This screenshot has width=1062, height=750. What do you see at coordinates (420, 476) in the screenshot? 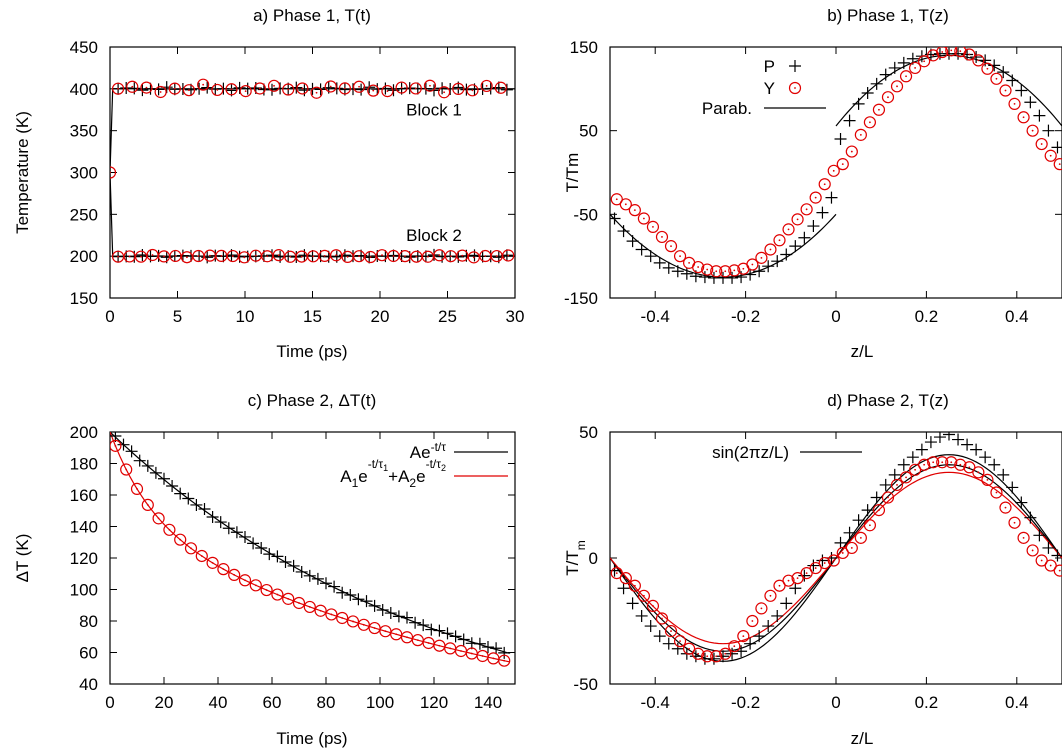
I see `legend-text-part: e` at bounding box center [420, 476].